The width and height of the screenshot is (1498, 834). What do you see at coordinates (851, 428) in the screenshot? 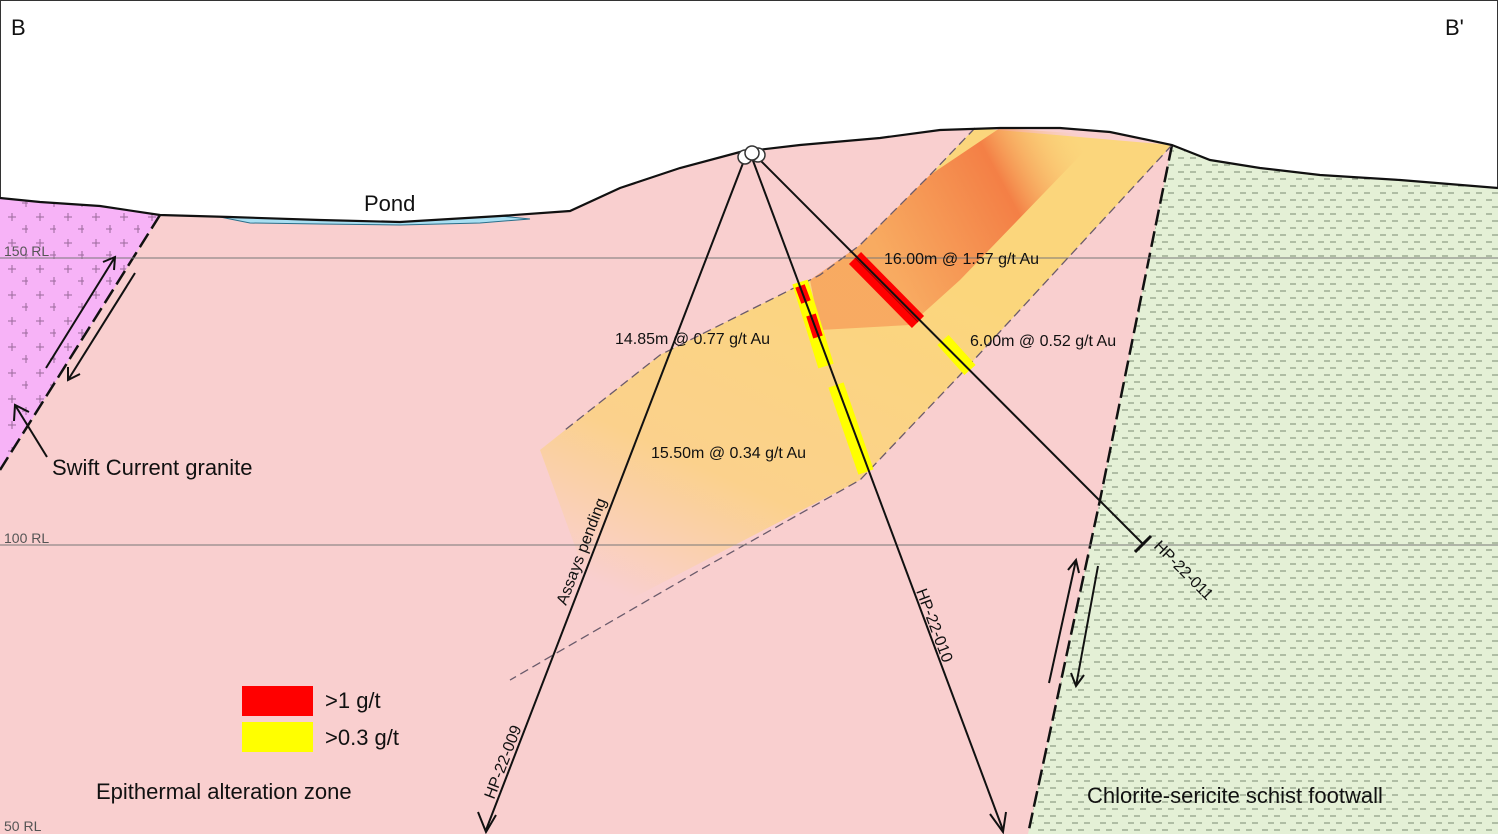
I see `interval-low-grade-010-b` at bounding box center [851, 428].